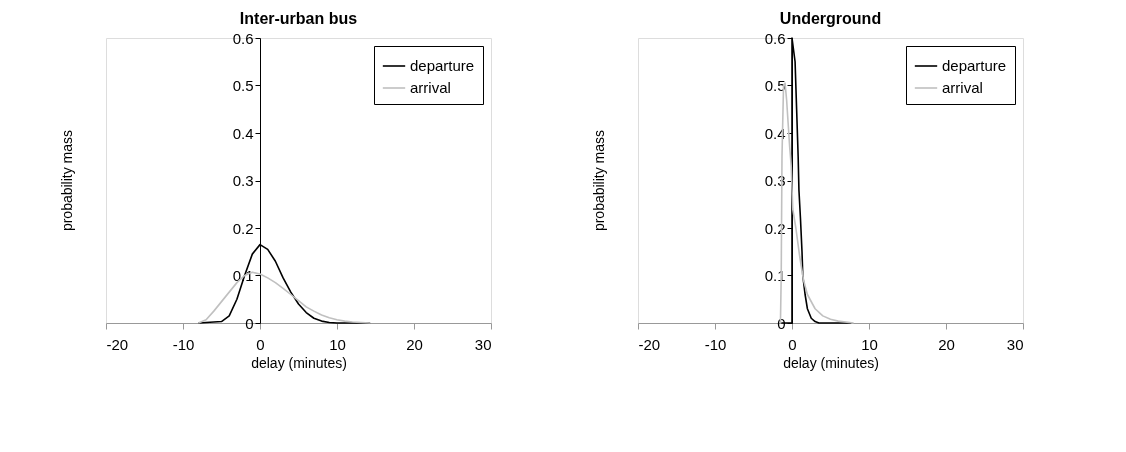 The height and width of the screenshot is (452, 1126). Describe the element at coordinates (830, 18) in the screenshot. I see `chart-title: Underground` at that location.